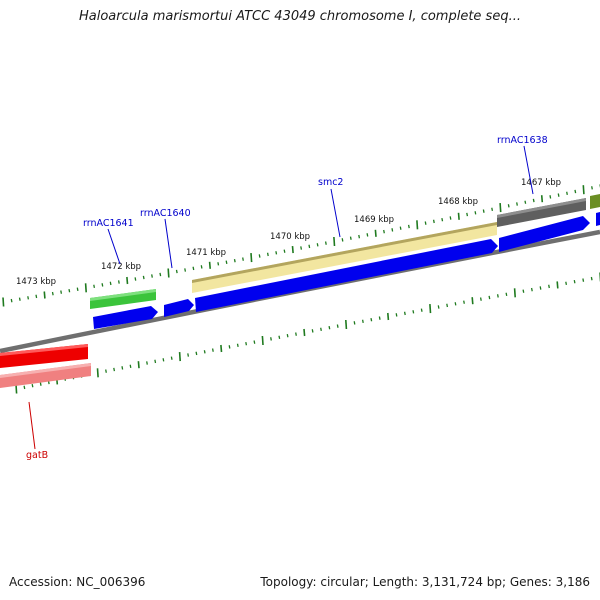  I want to click on gene-label-rrnAC1640: rrnAC1640, so click(165, 213).